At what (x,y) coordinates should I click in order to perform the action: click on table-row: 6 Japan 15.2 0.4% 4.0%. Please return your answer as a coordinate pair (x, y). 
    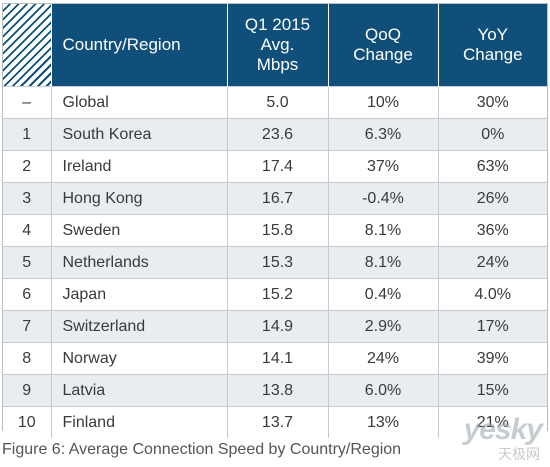
    Looking at the image, I should click on (275, 294).